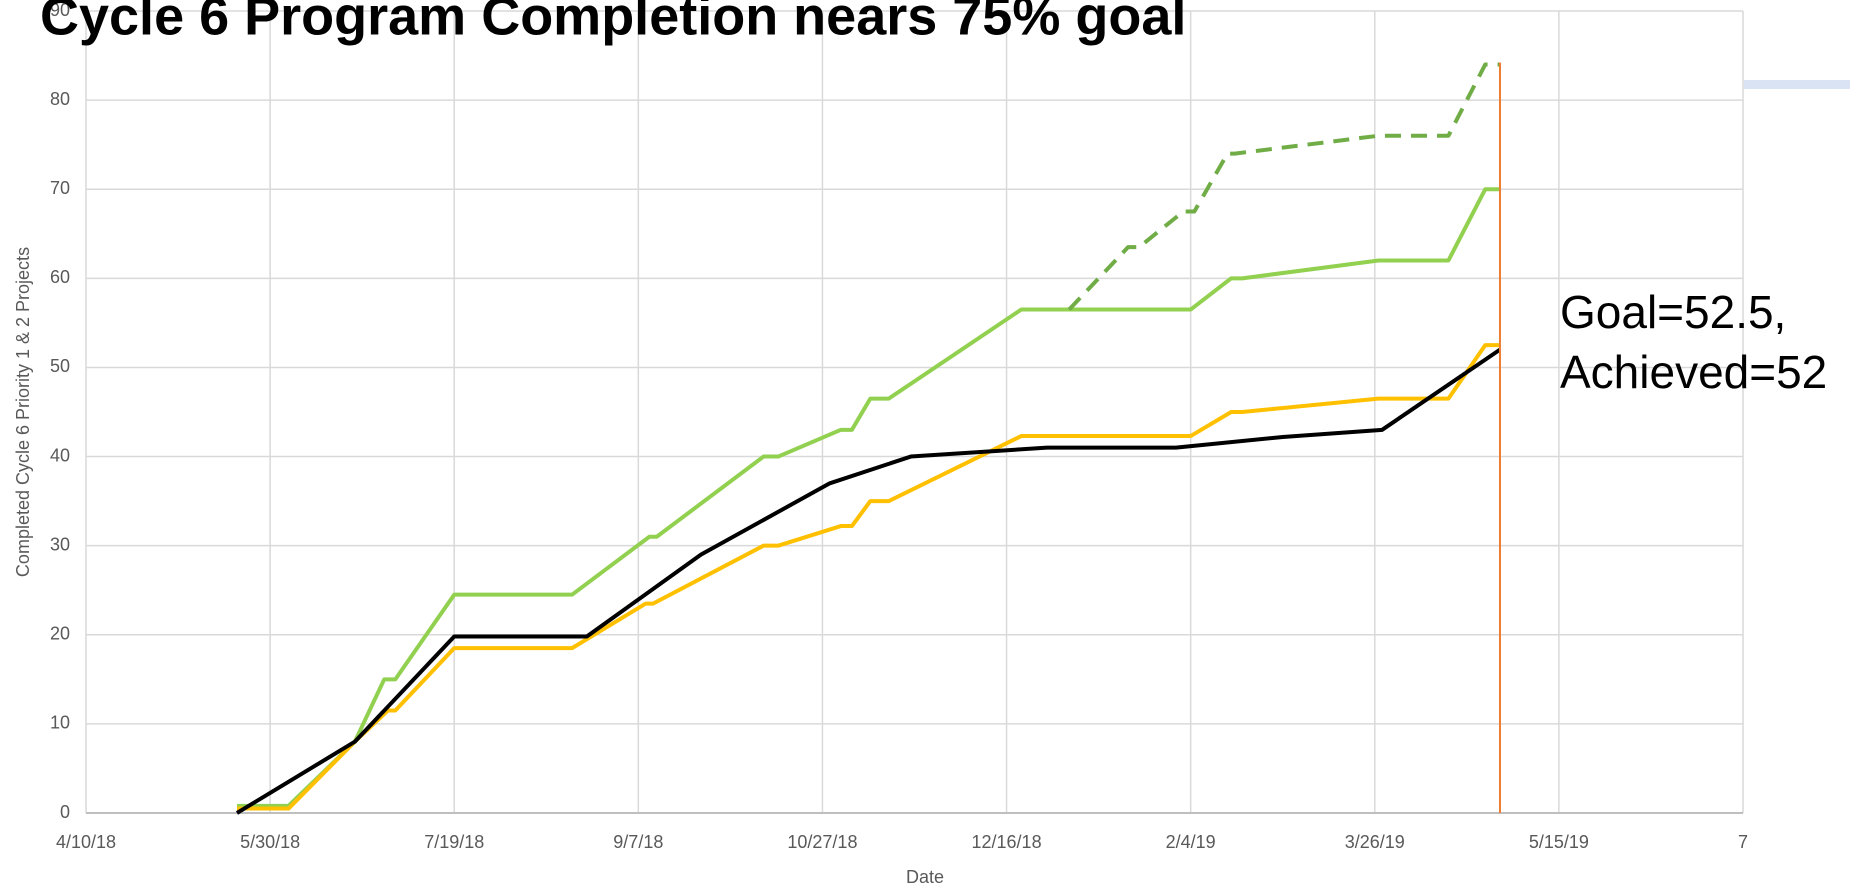 The image size is (1850, 892). I want to click on y-tick-label: 80, so click(60, 99).